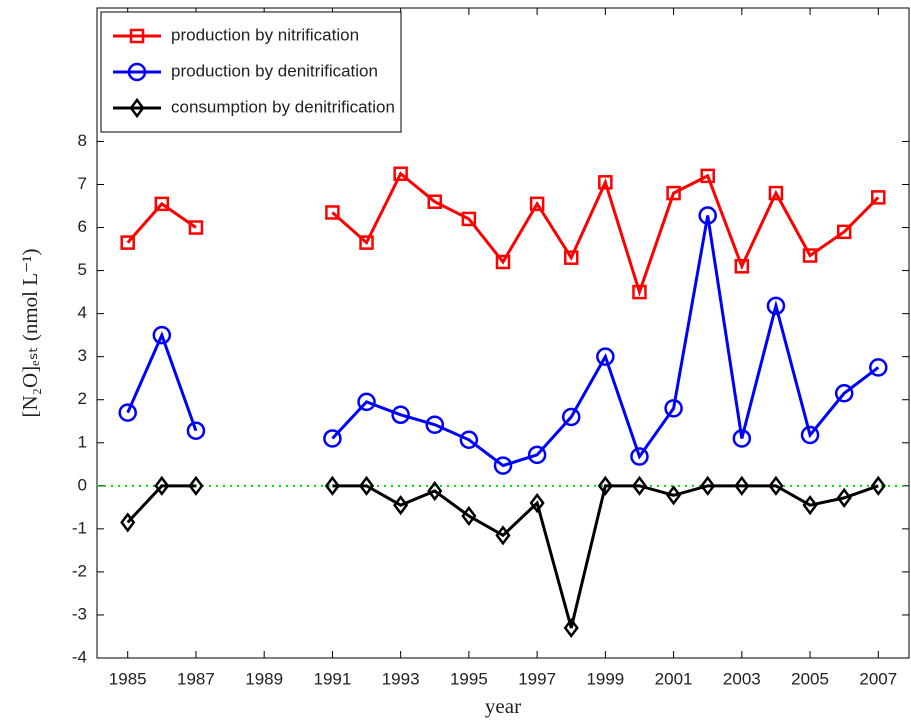 The image size is (911, 721). Describe the element at coordinates (332, 678) in the screenshot. I see `x-tick-label: 1991` at that location.